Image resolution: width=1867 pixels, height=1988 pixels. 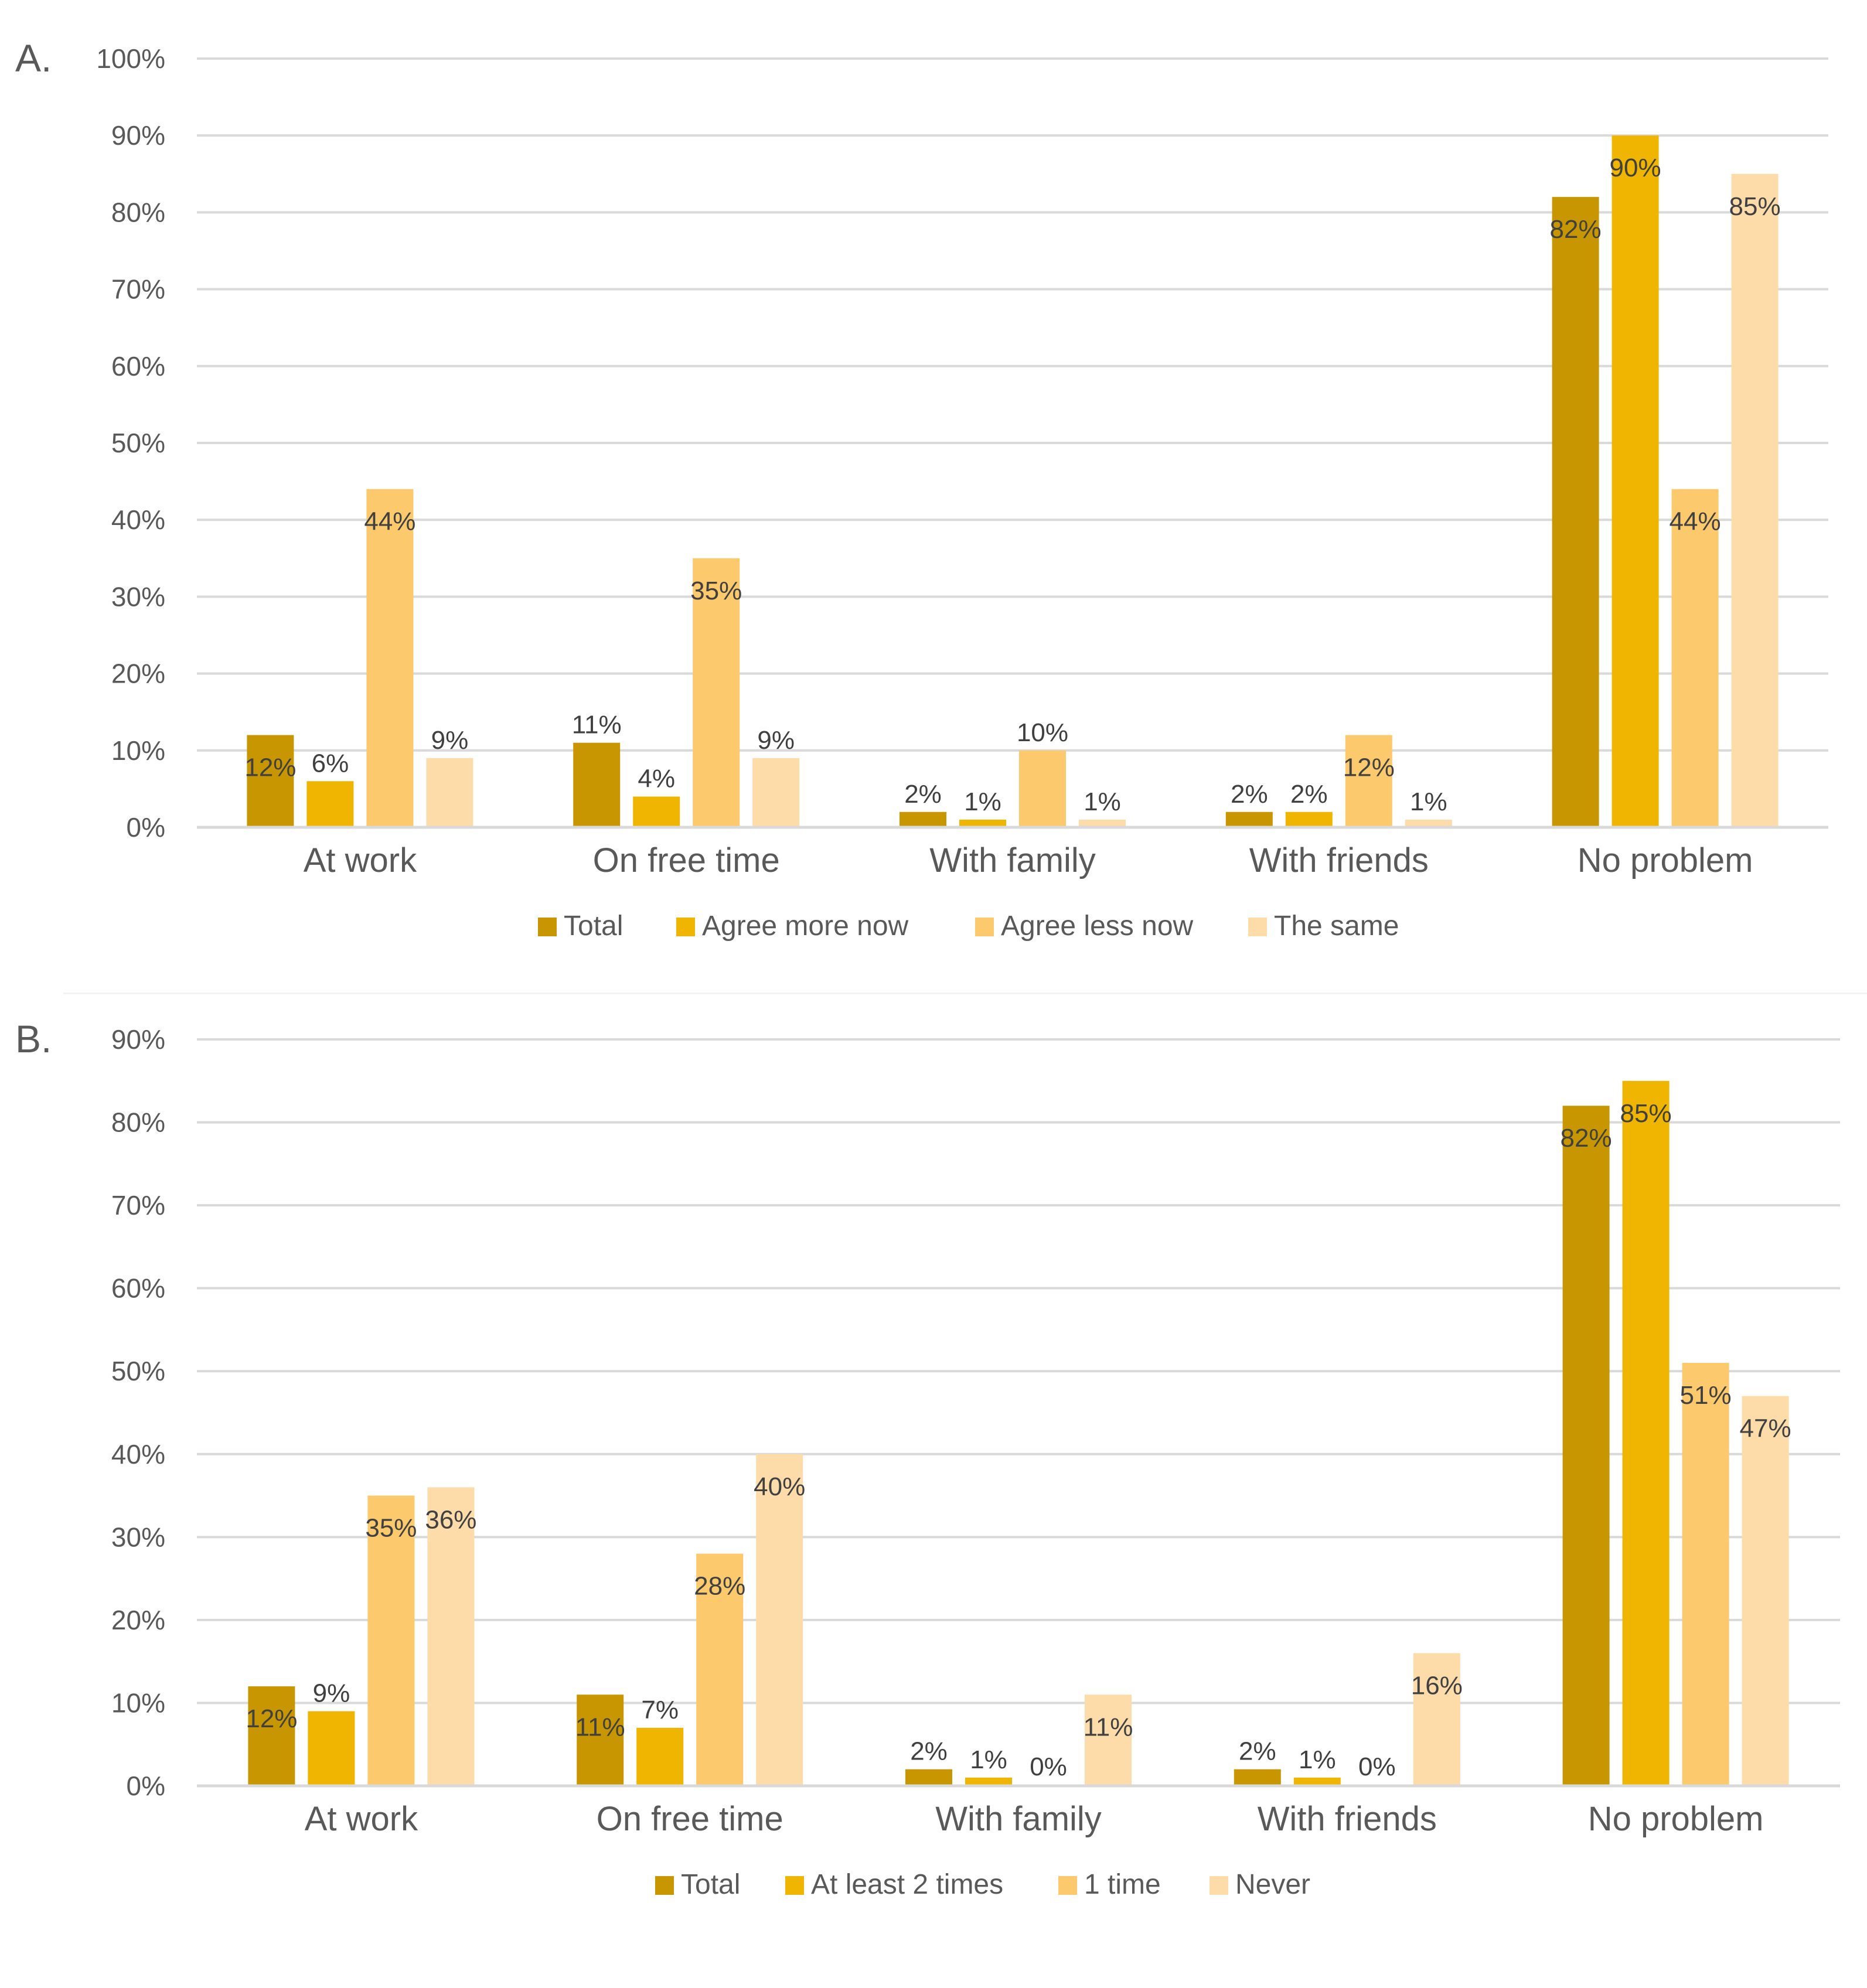 I want to click on legend-label: The same, so click(x=1336, y=926).